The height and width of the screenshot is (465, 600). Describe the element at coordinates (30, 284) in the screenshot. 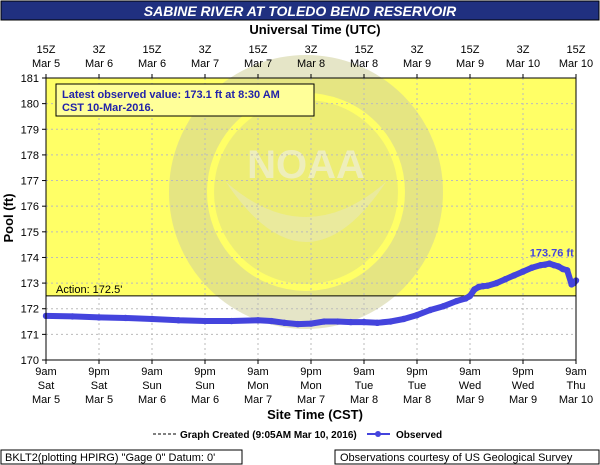

I see `y-tick-label: 173` at that location.